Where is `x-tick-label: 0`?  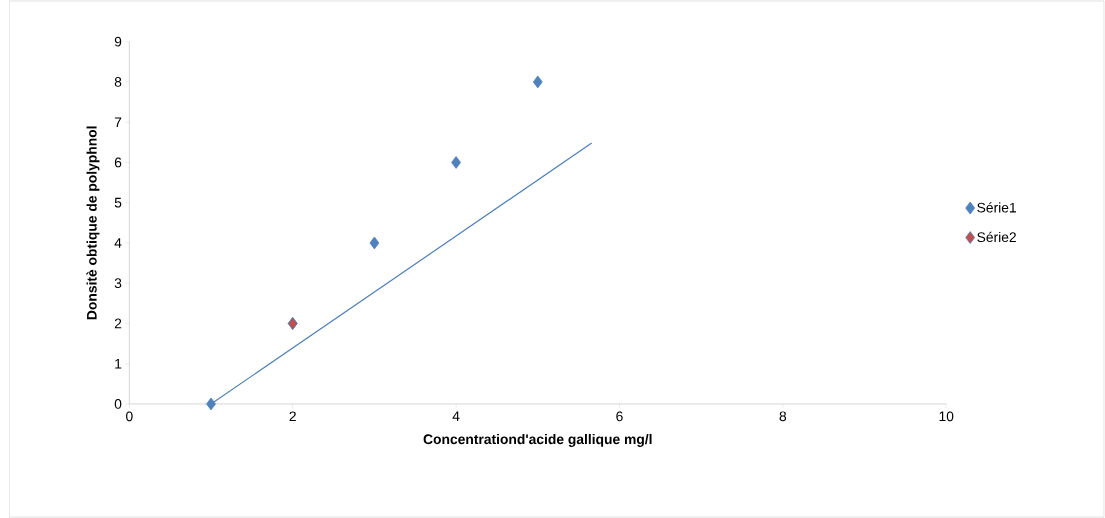
x-tick-label: 0 is located at coordinates (129, 416).